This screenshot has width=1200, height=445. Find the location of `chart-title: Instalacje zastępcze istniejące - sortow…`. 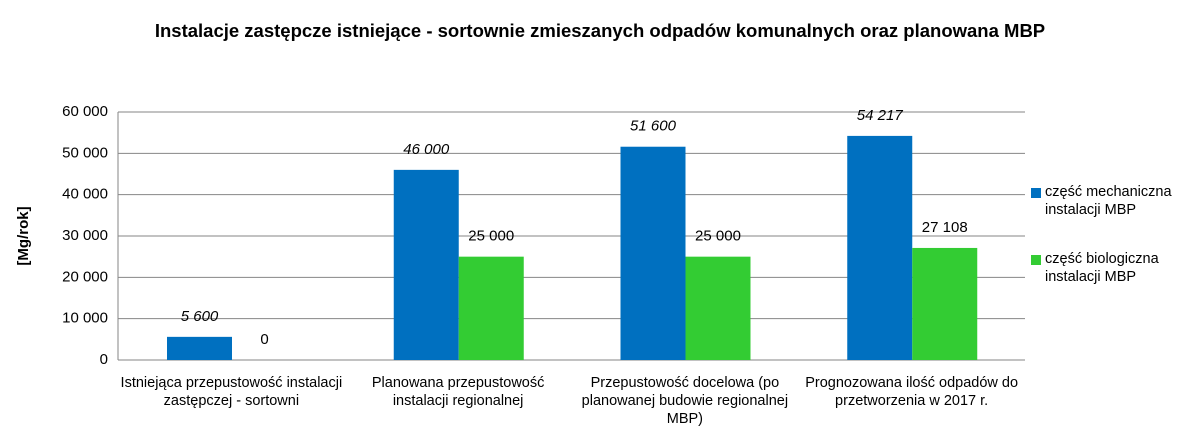

chart-title: Instalacje zastępcze istniejące - sortow… is located at coordinates (600, 30).